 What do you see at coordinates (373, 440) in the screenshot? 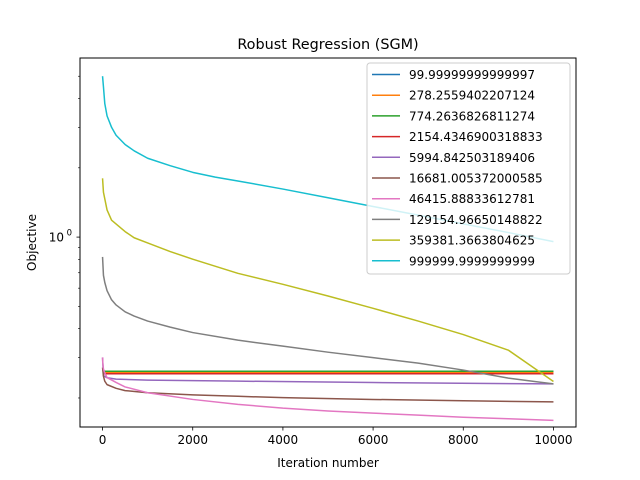
I see `x-tick-label: 6000` at bounding box center [373, 440].